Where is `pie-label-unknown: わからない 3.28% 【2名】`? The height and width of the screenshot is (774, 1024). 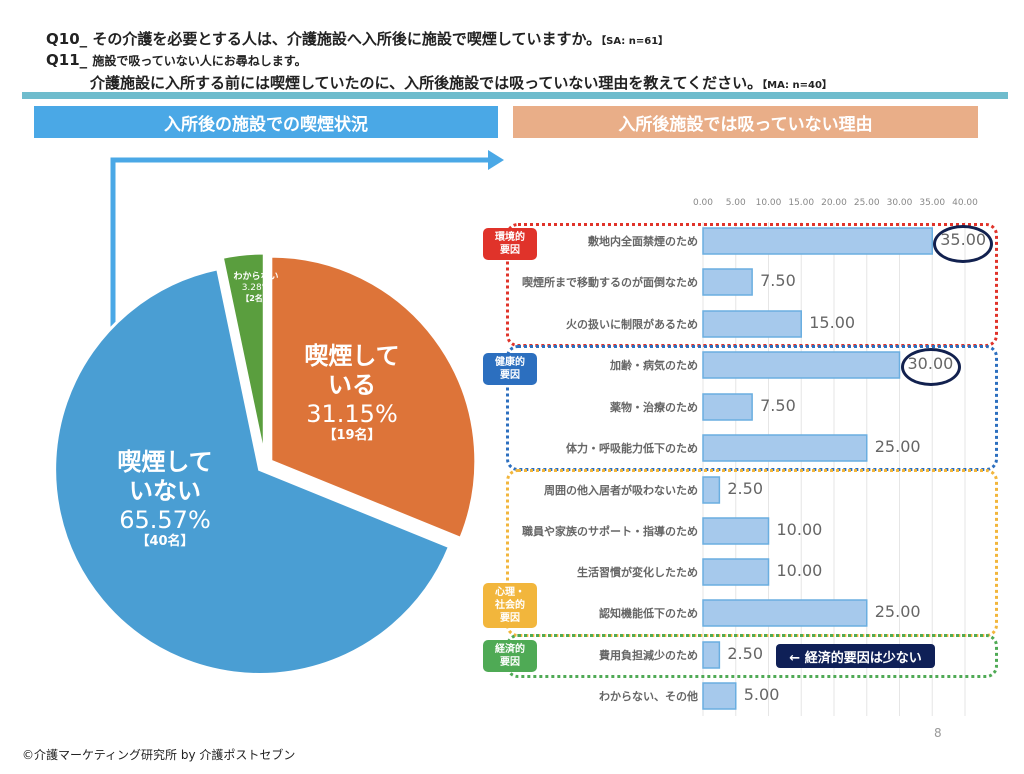
pie-label-unknown: わからない 3.28% 【2名】 is located at coordinates (256, 287).